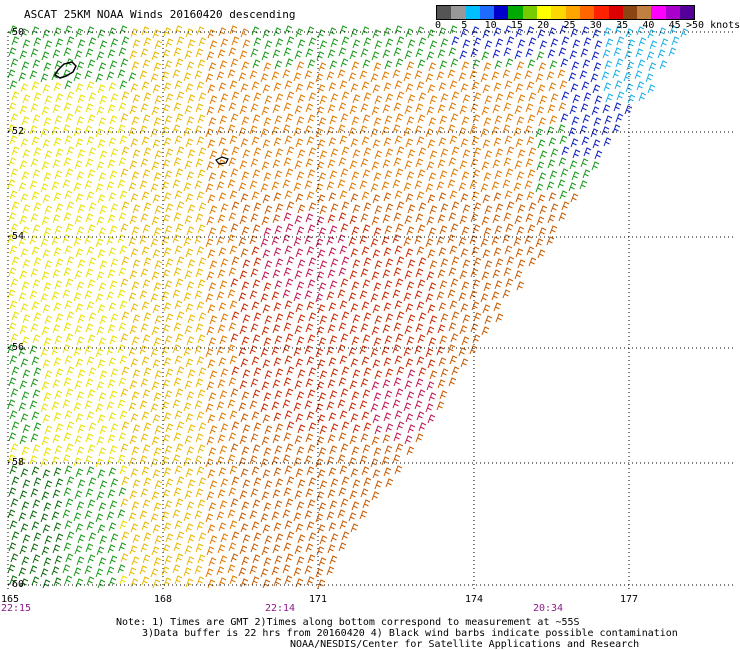  Describe the element at coordinates (280, 608) in the screenshot. I see `time-label-2: 22:14` at that location.